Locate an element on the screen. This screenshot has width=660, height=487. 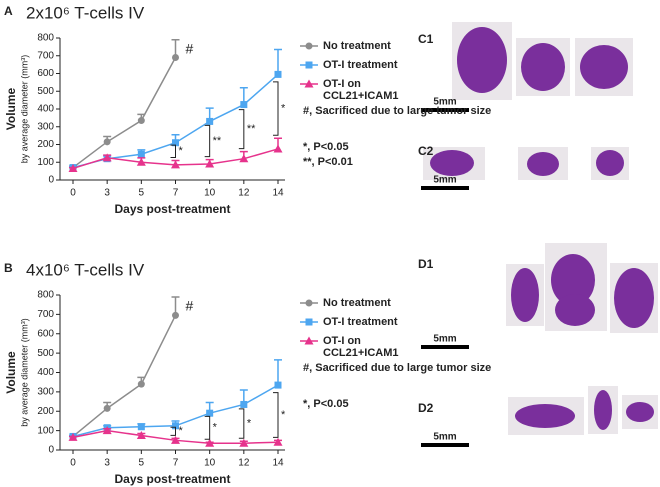
panel-letter: A is located at coordinates (8, 11).